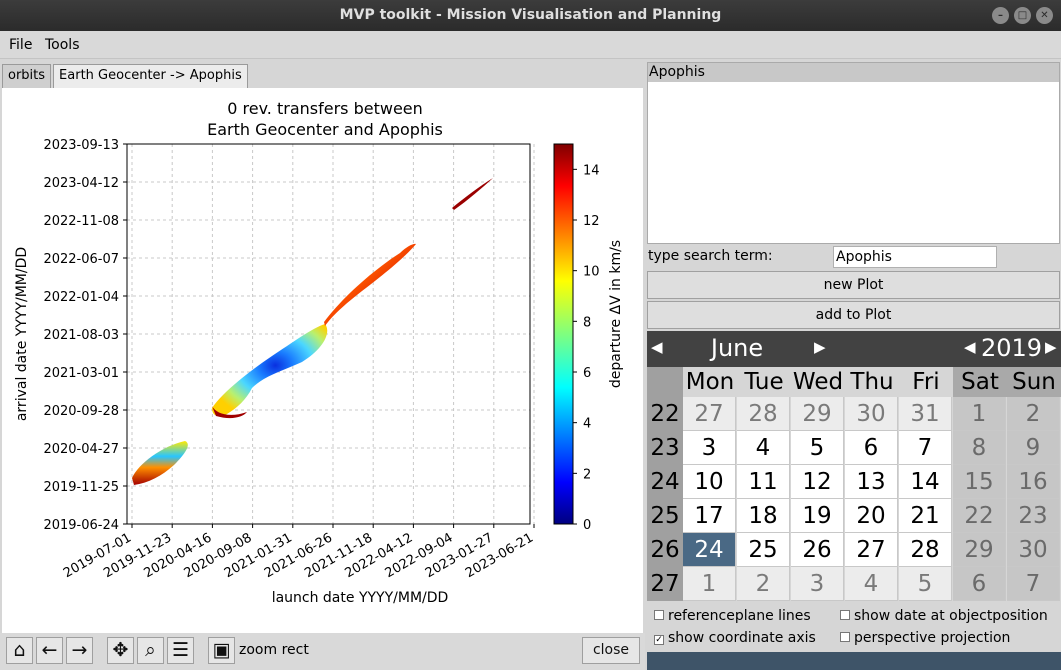 The width and height of the screenshot is (1061, 670). Describe the element at coordinates (970, 347) in the screenshot. I see `prev-year-icon: ◀` at that location.